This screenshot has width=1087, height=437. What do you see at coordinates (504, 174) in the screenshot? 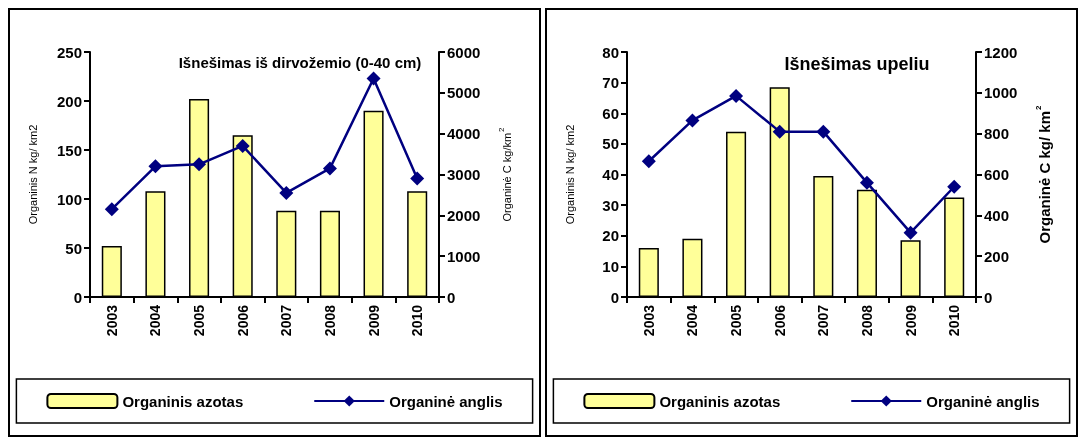
I see `y2-axis-title: Organinė C kg/km2` at bounding box center [504, 174].